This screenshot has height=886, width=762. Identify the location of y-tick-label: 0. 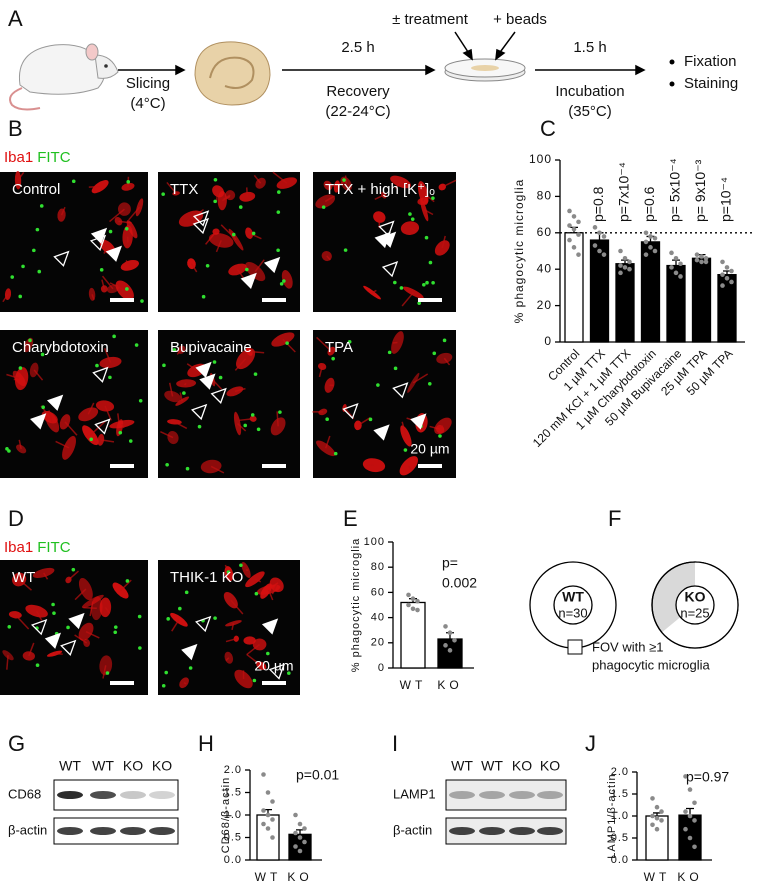
(548, 341).